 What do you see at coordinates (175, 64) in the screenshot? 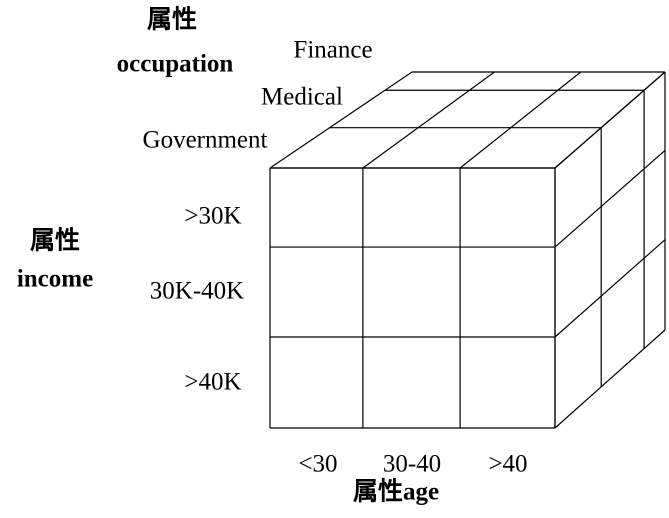
I see `occupation-name: occupation` at bounding box center [175, 64].